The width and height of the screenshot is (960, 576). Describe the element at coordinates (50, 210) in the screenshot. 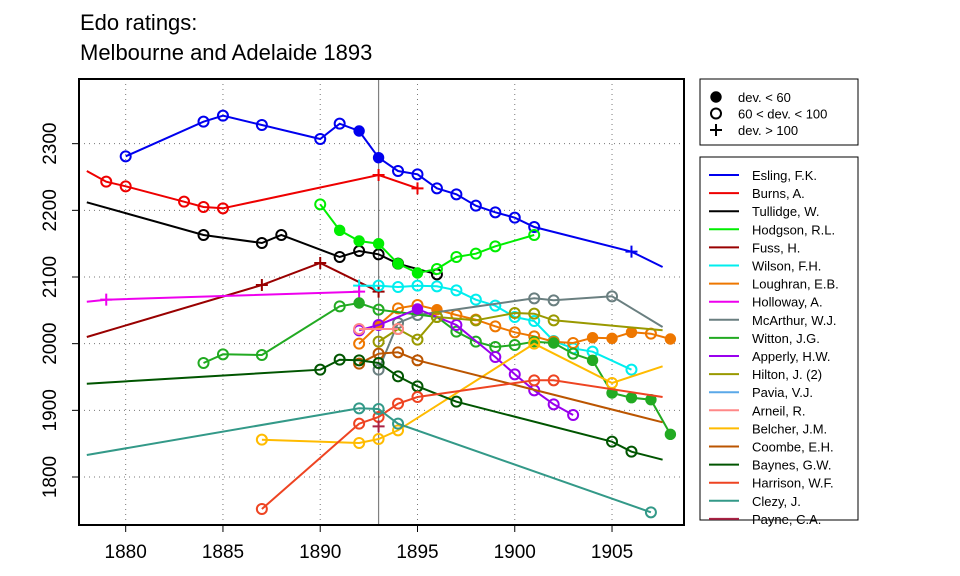

I see `y-tick-label: 2200` at that location.